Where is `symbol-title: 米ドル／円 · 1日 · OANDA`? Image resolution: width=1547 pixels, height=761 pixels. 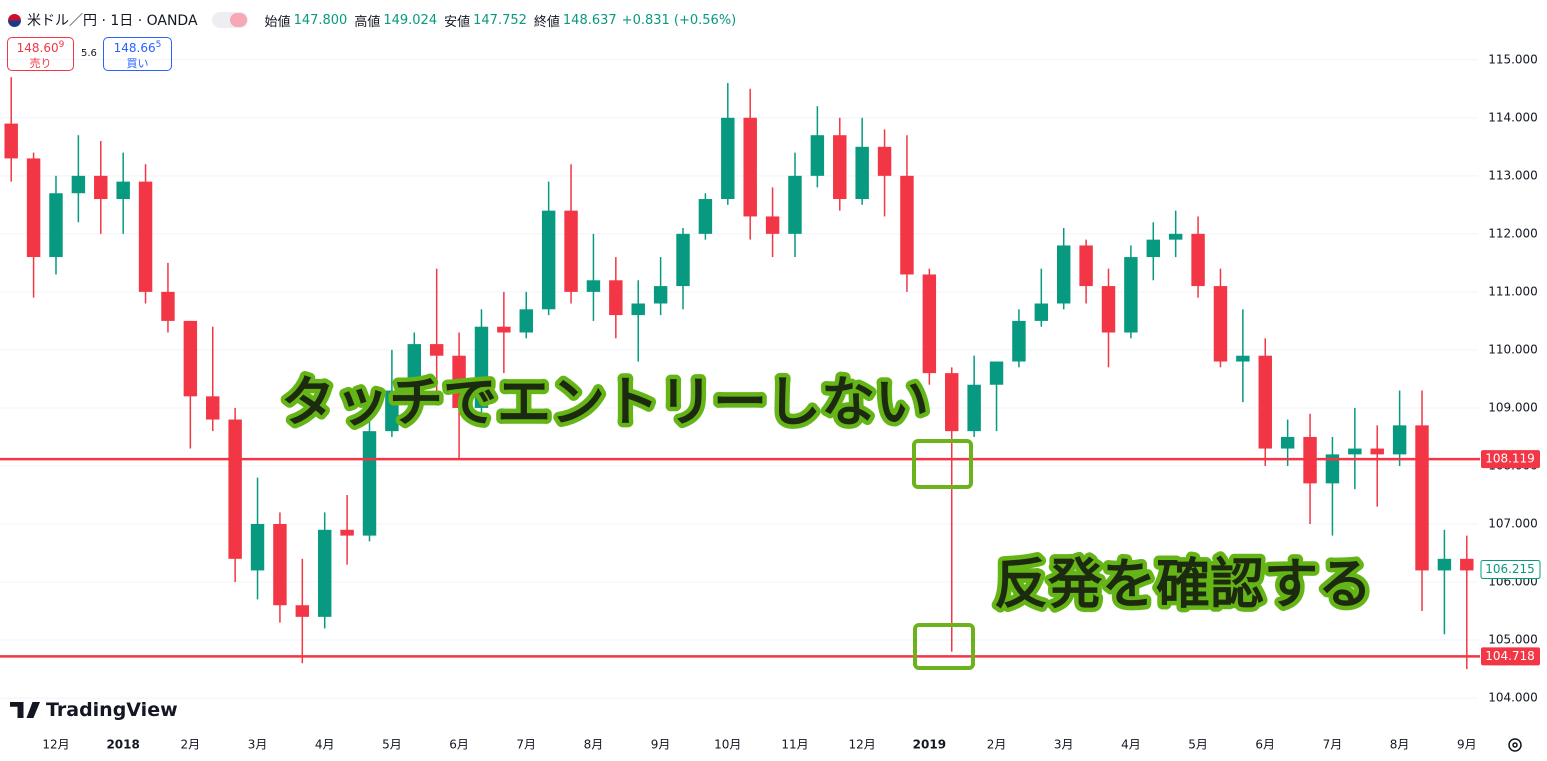
symbol-title: 米ドル／円 · 1日 · OANDA is located at coordinates (112, 21).